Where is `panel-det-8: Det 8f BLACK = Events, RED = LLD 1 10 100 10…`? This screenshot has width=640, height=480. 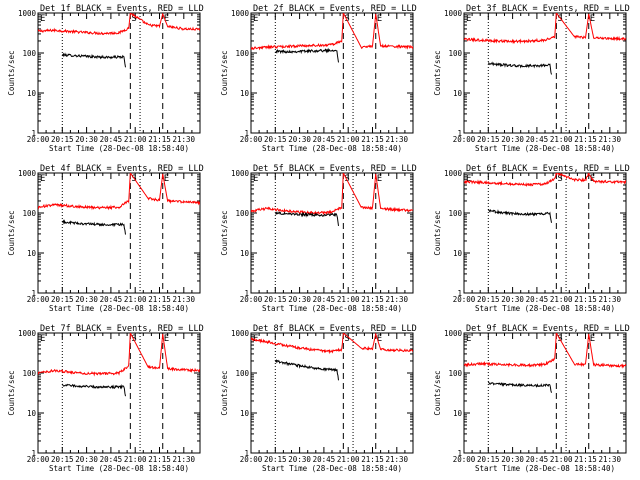 panel-det-8: Det 8f BLACK = Events, RED = LLD 1 10 100 10… is located at coordinates (318, 398).